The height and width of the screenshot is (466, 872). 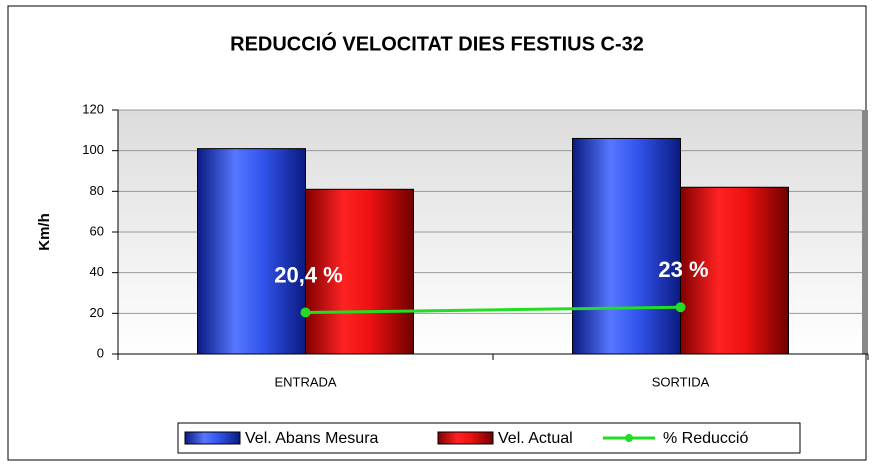 I want to click on legend-label: Vel. Actual, so click(x=535, y=438).